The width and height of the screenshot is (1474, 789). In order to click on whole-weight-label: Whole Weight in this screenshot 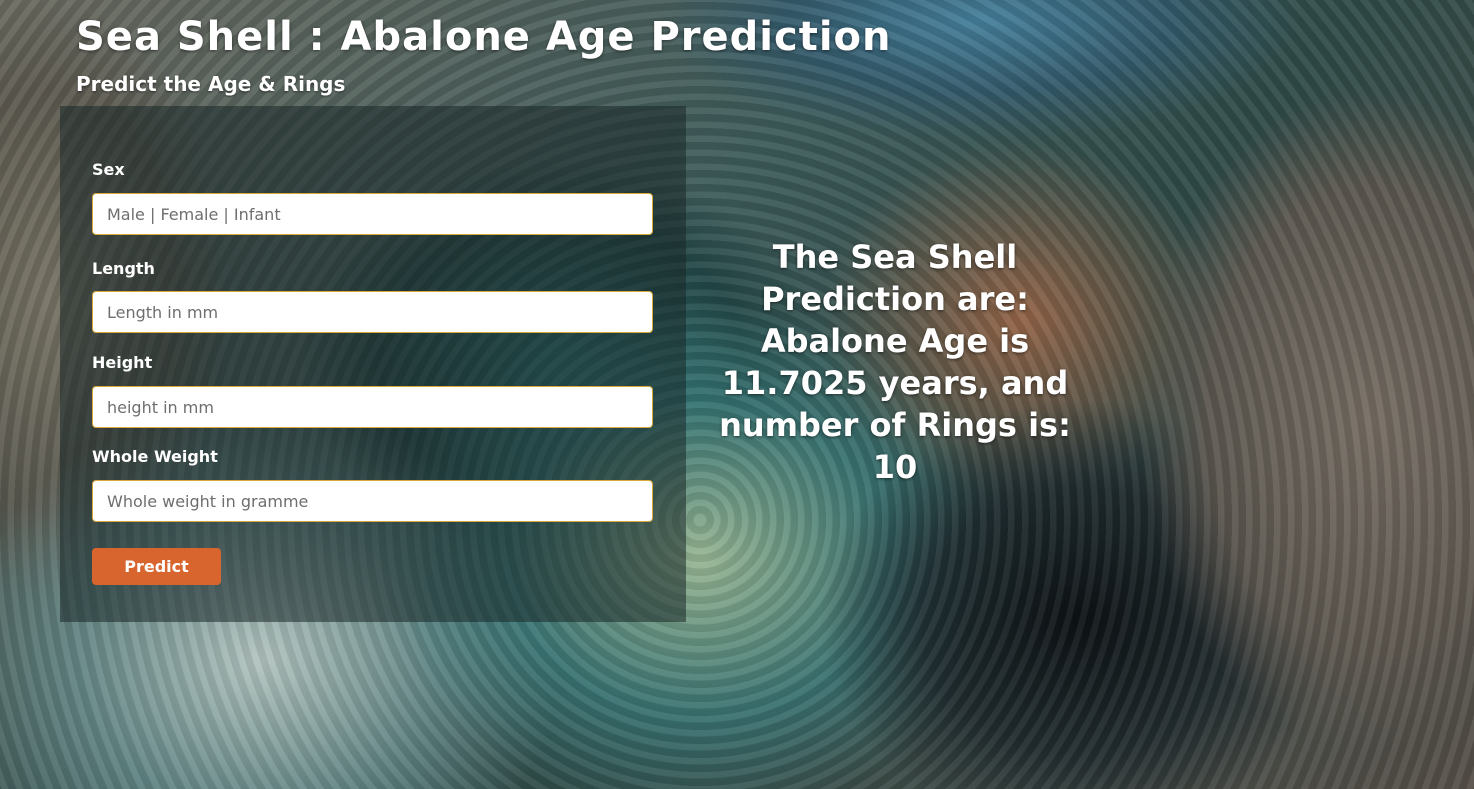, I will do `click(155, 456)`.